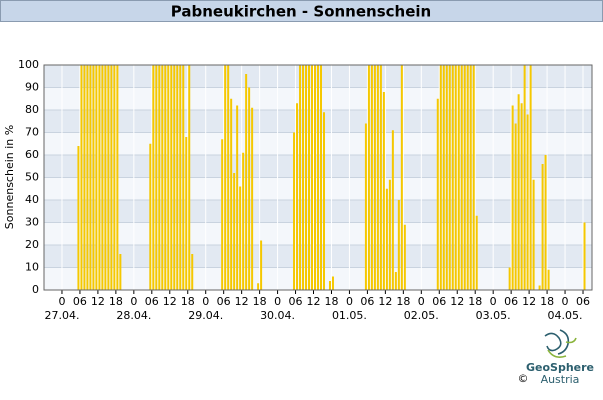 The image size is (603, 400). Describe the element at coordinates (32, 132) in the screenshot. I see `y-tick-label: 70` at that location.